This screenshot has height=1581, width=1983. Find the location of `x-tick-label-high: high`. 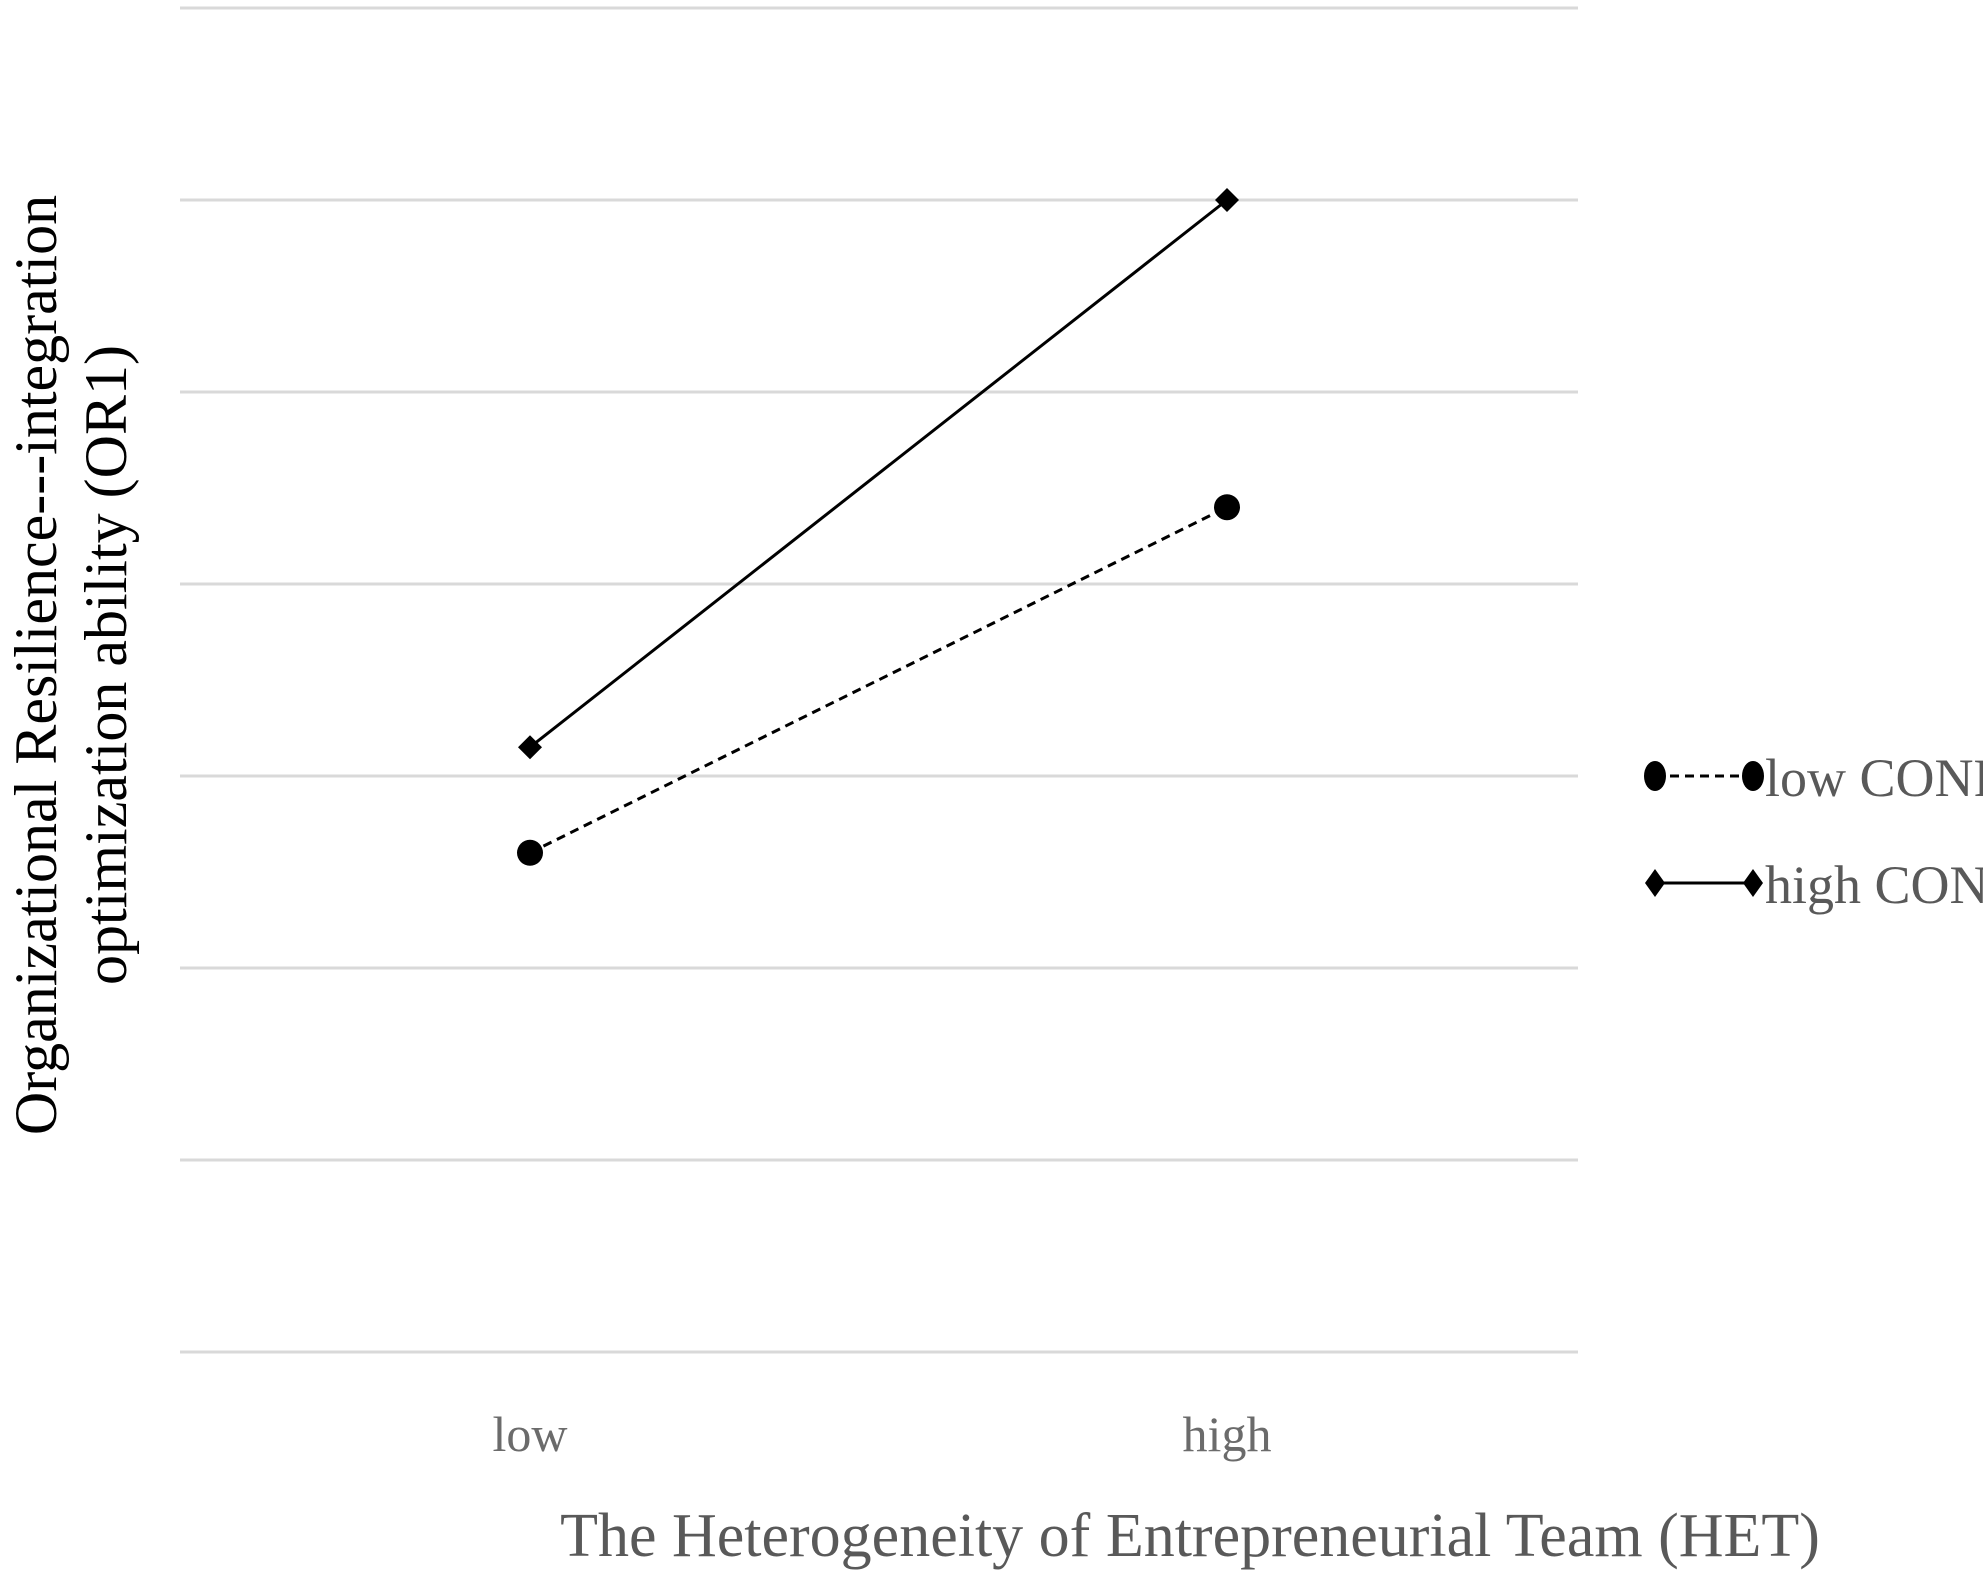

x-tick-label-high: high is located at coordinates (1227, 1434).